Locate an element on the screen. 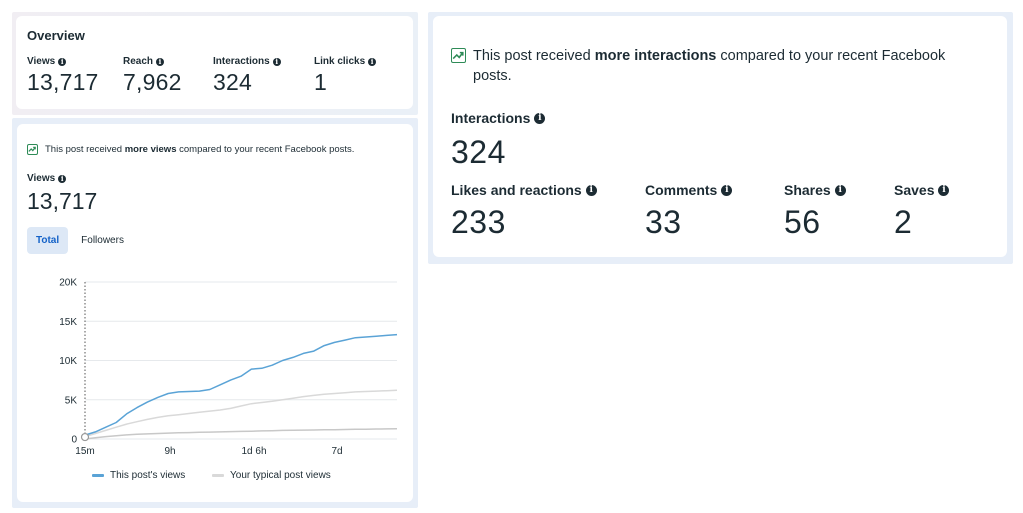 The width and height of the screenshot is (1023, 513). interactions-label-text: Interactions is located at coordinates (491, 118).